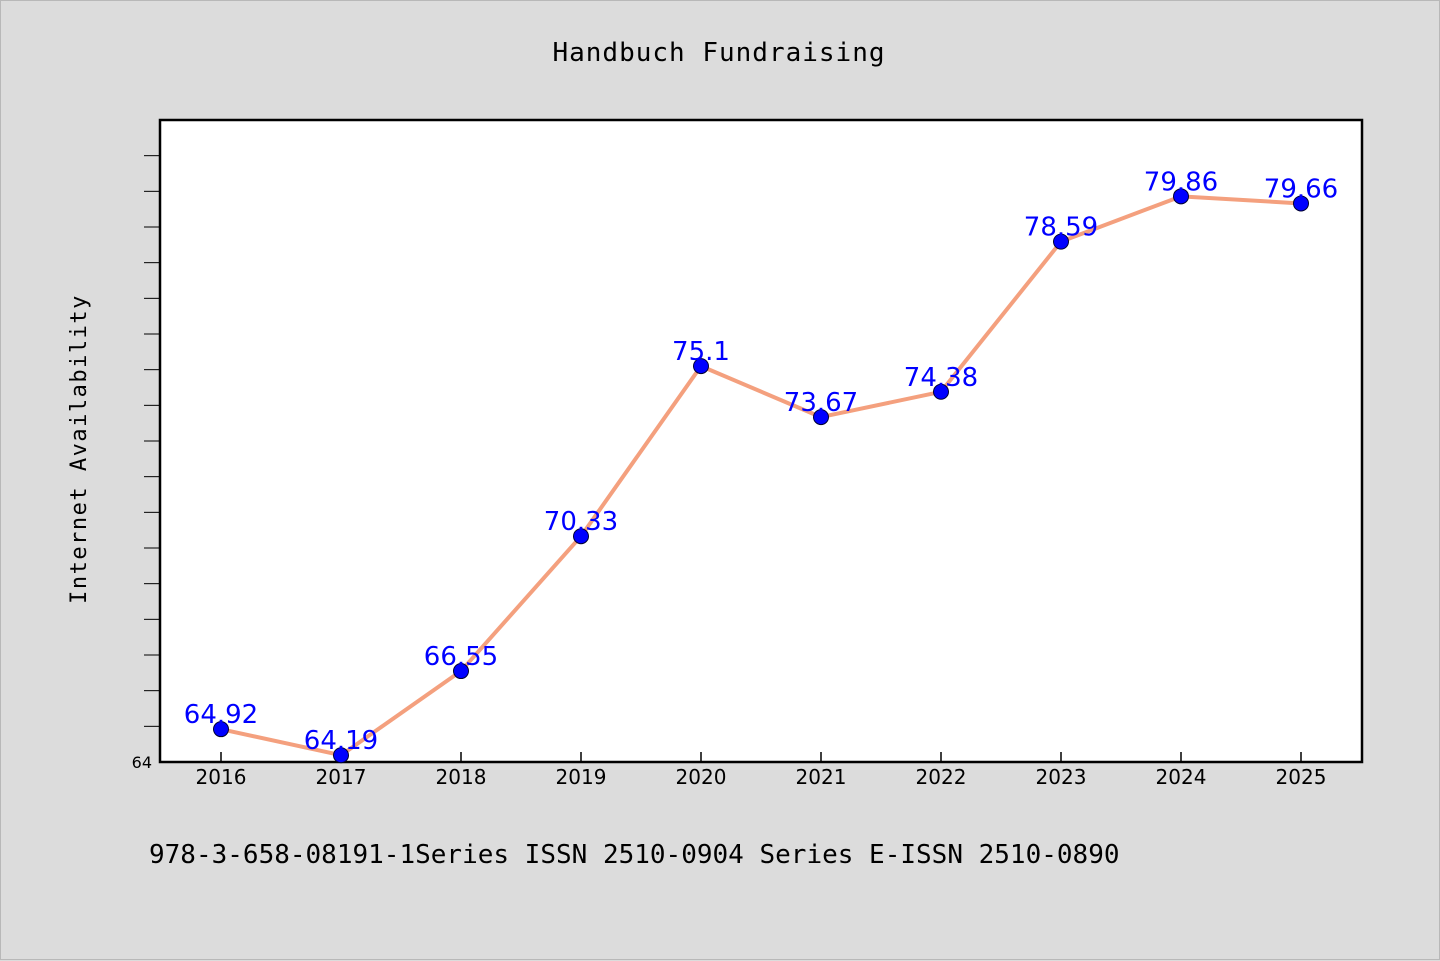 Image resolution: width=1440 pixels, height=961 pixels. I want to click on data-label: 79.86, so click(1181, 182).